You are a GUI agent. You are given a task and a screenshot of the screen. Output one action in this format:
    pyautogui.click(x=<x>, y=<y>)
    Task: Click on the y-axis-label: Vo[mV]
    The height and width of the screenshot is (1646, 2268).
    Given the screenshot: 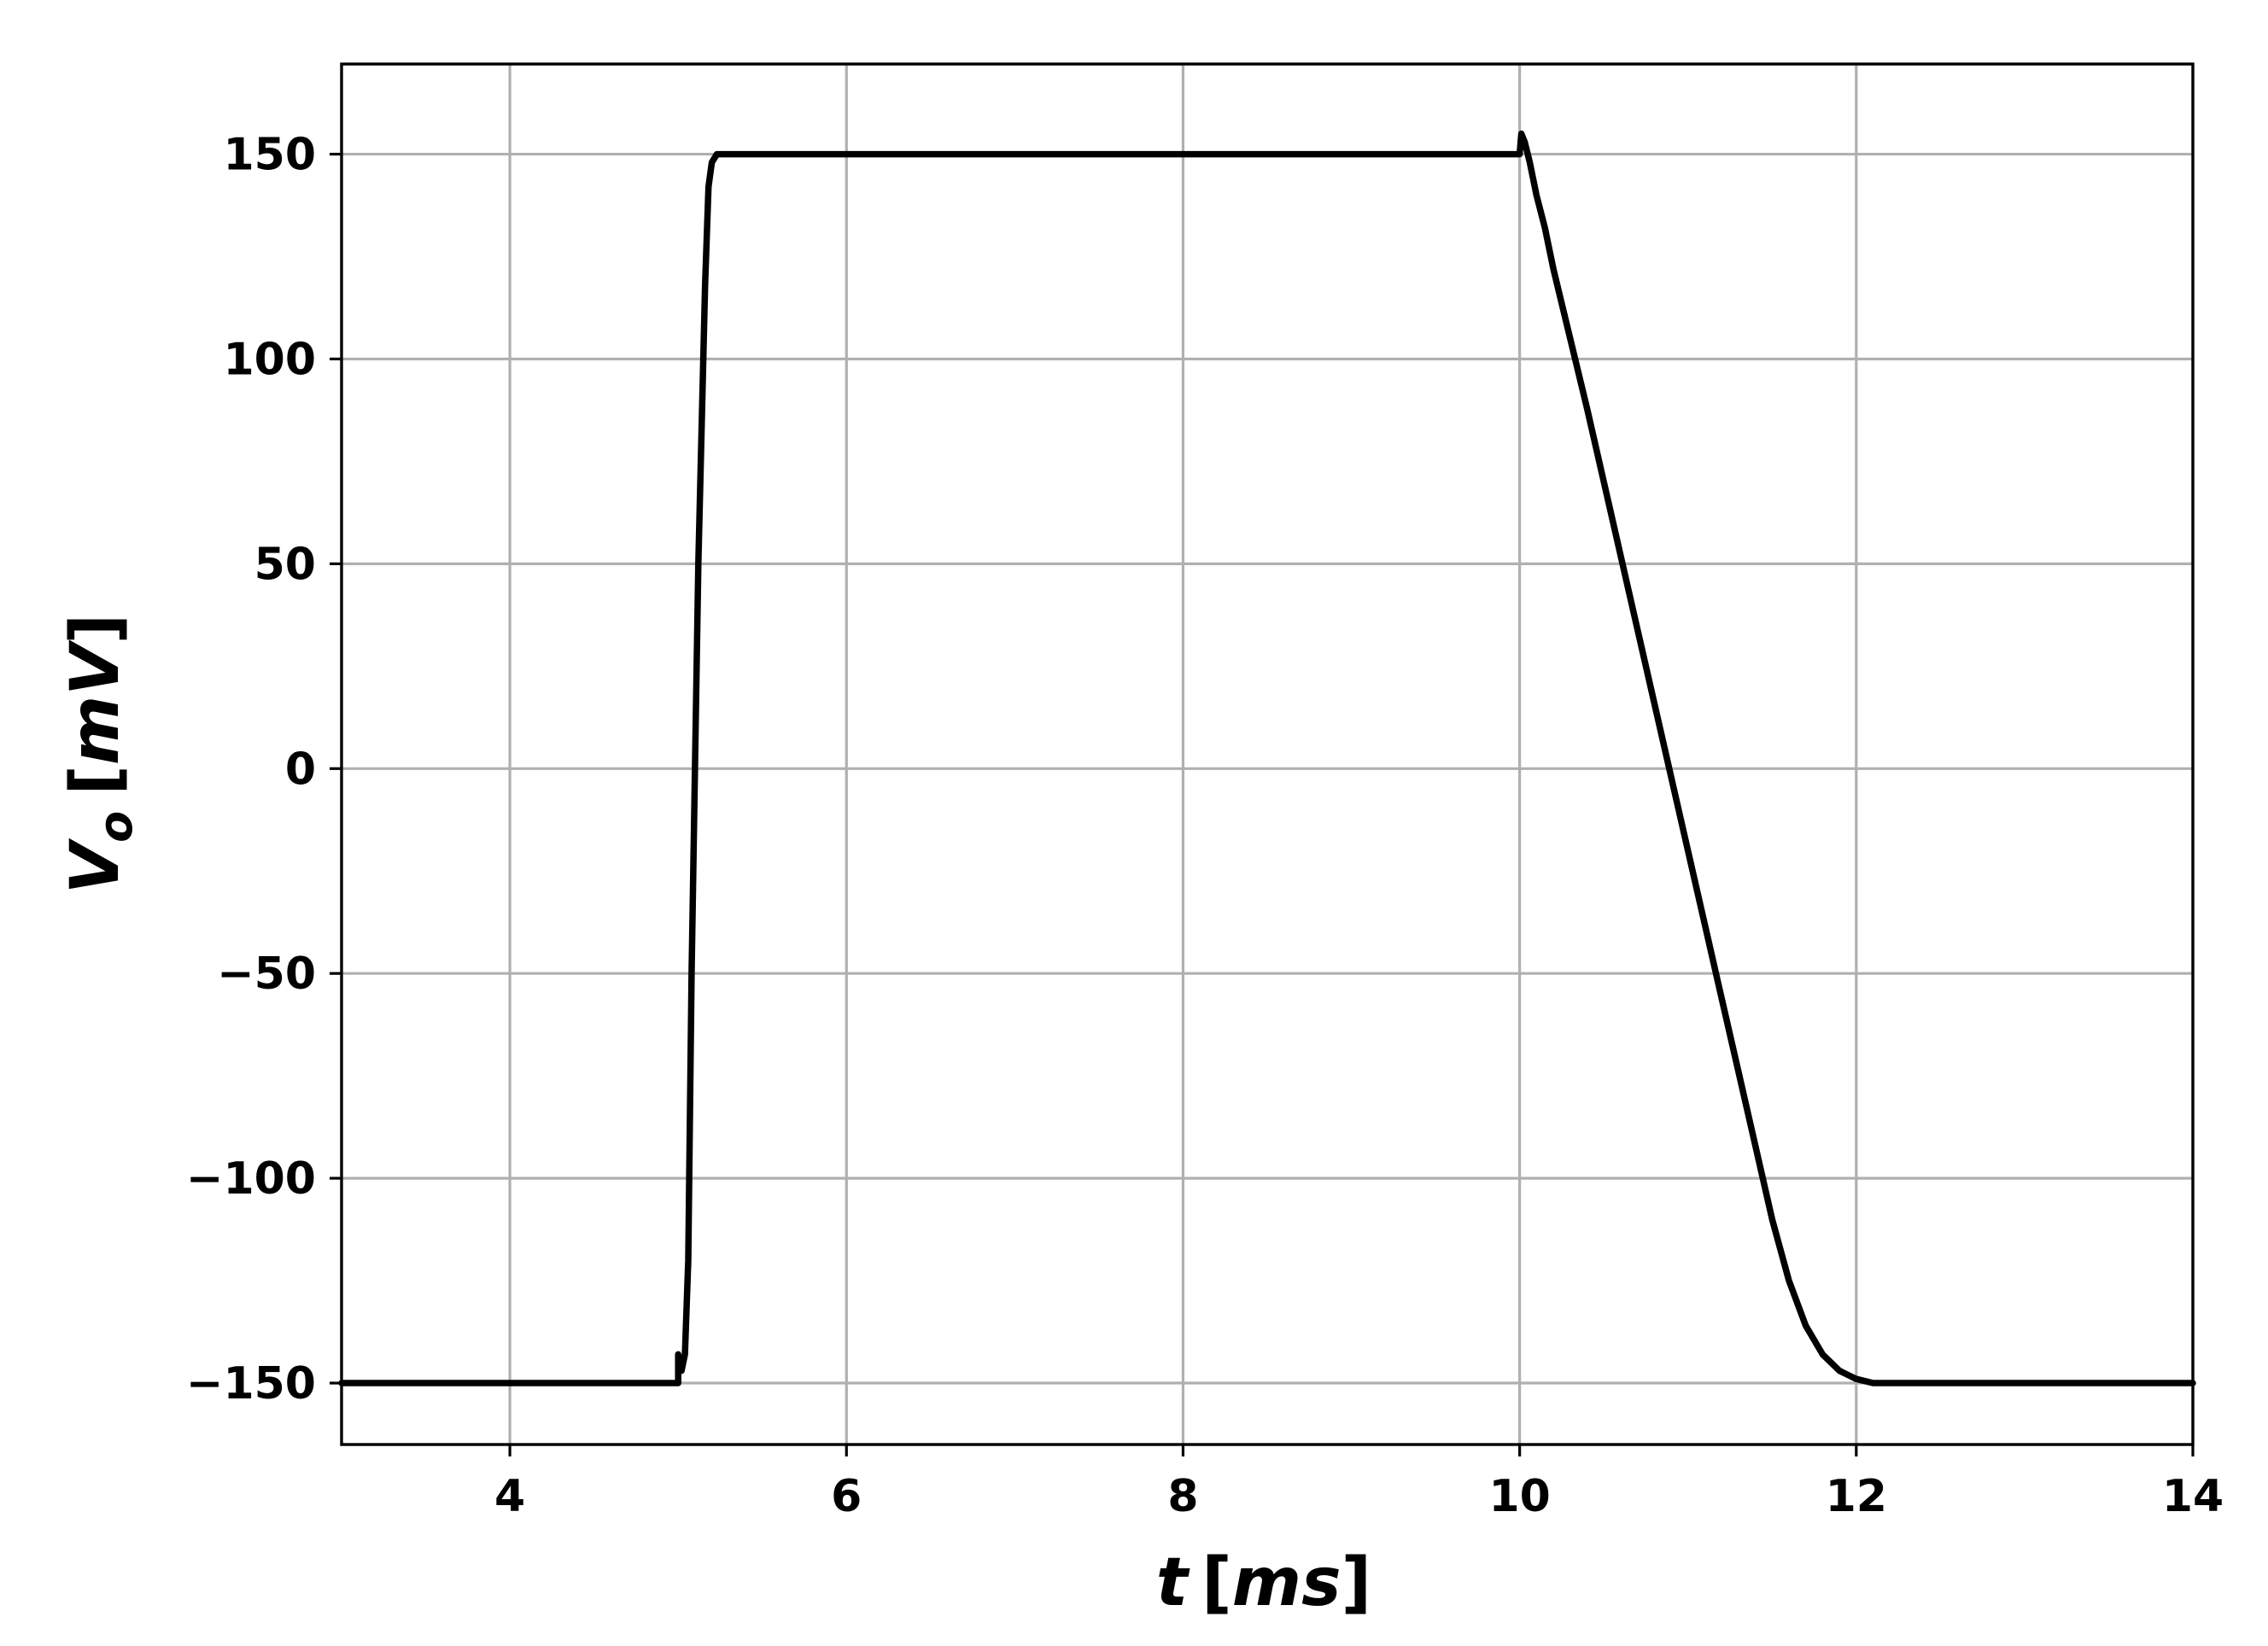 What is the action you would take?
    pyautogui.click(x=100, y=754)
    